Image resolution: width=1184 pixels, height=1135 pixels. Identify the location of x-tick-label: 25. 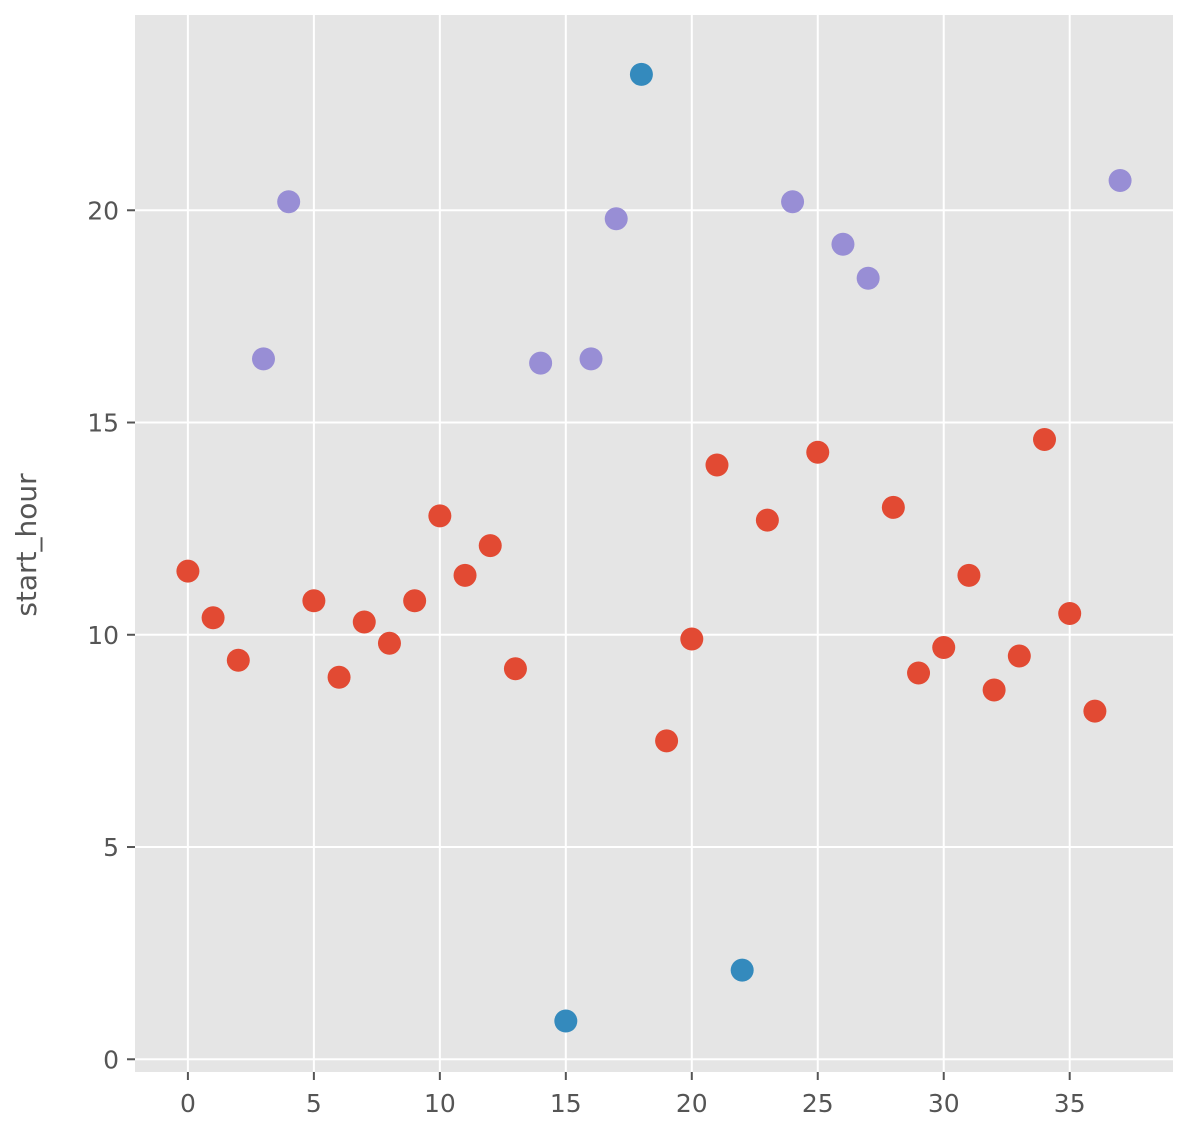
(818, 1103).